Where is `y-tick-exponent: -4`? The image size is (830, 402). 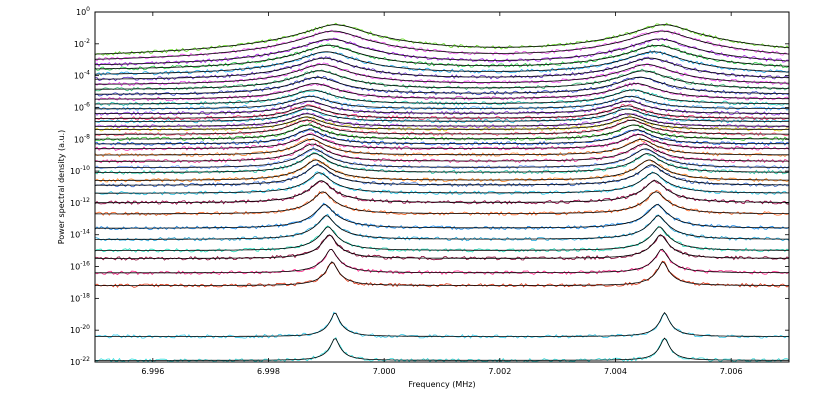
y-tick-exponent: -4 is located at coordinates (87, 73).